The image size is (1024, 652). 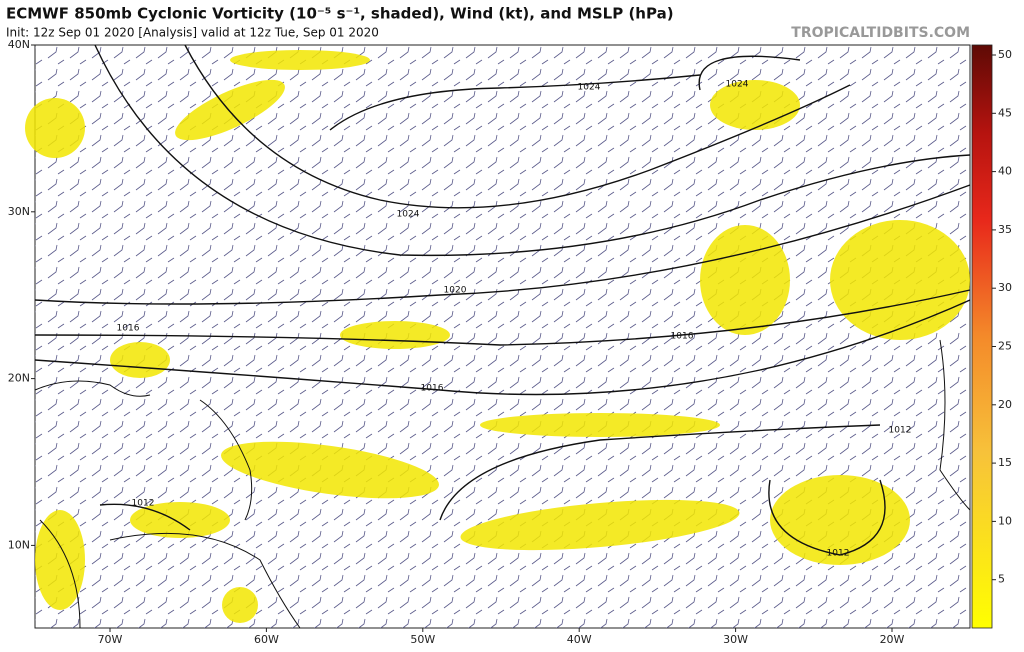 What do you see at coordinates (1005, 462) in the screenshot?
I see `colorbar-tick-label: 15` at bounding box center [1005, 462].